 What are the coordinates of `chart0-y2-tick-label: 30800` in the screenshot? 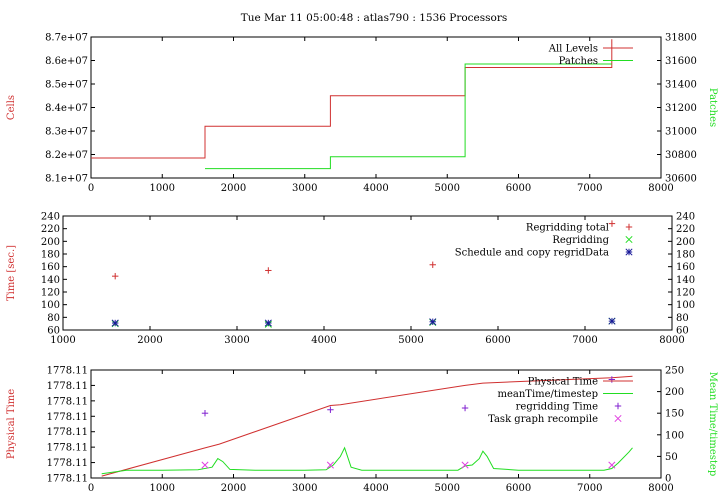 It's located at (681, 155).